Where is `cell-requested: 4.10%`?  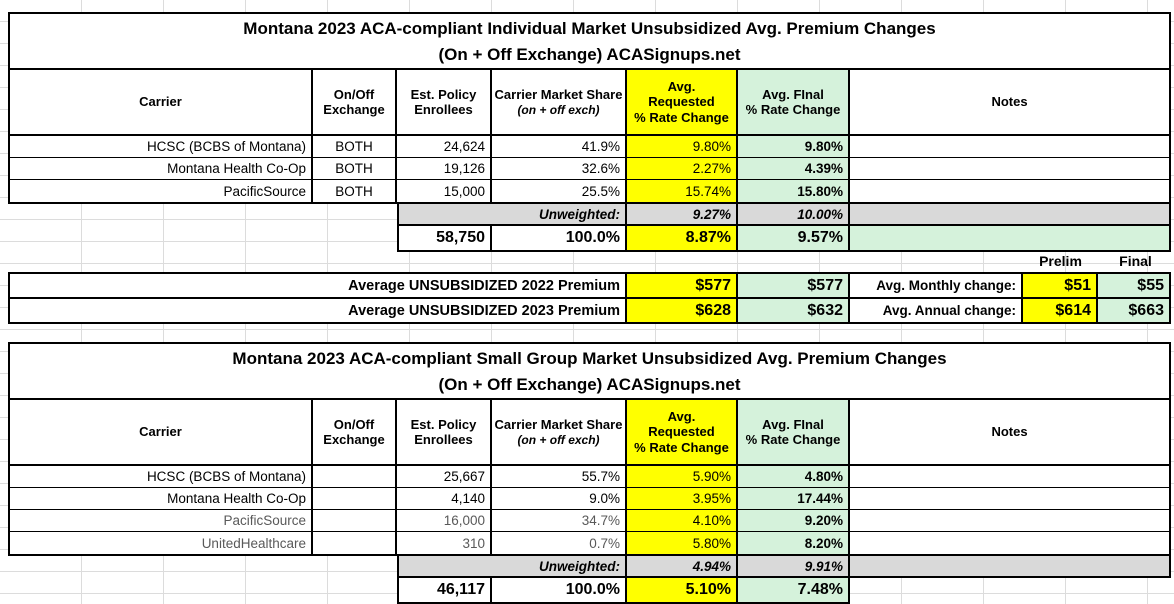 cell-requested: 4.10% is located at coordinates (682, 520).